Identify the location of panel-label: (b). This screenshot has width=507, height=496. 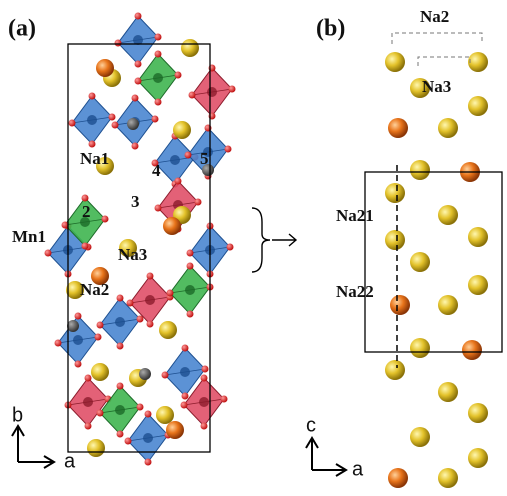
(330, 29).